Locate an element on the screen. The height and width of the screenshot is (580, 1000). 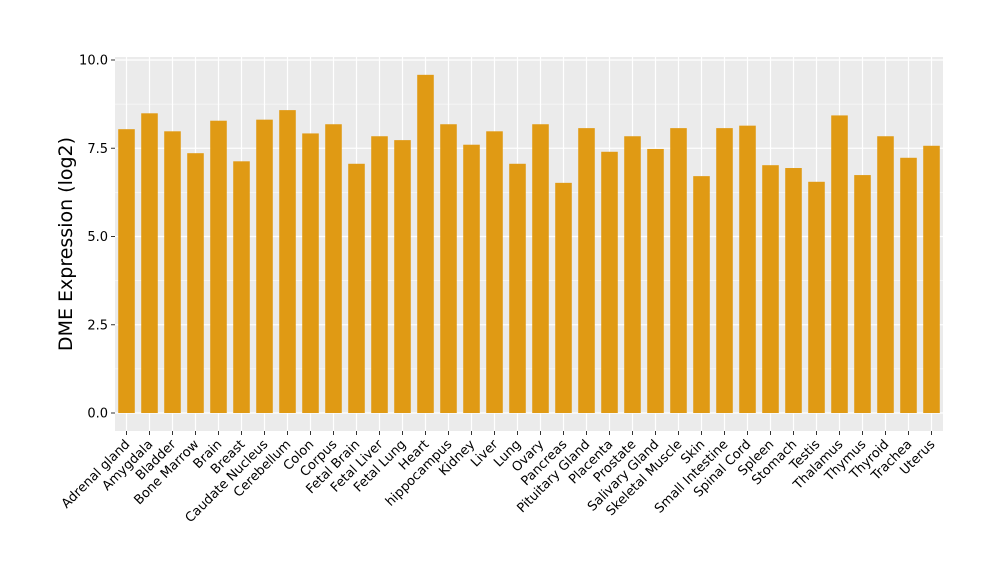
y-tick-label: 7.5 is located at coordinates (97, 149).